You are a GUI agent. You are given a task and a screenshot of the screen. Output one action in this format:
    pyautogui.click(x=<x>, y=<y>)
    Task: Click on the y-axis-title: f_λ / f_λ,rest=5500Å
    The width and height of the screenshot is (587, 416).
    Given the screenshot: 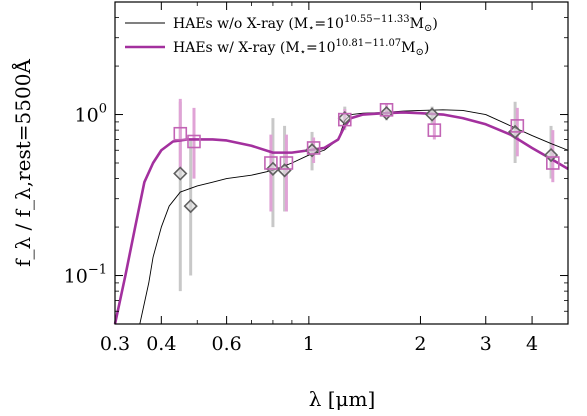 What is the action you would take?
    pyautogui.click(x=22, y=163)
    